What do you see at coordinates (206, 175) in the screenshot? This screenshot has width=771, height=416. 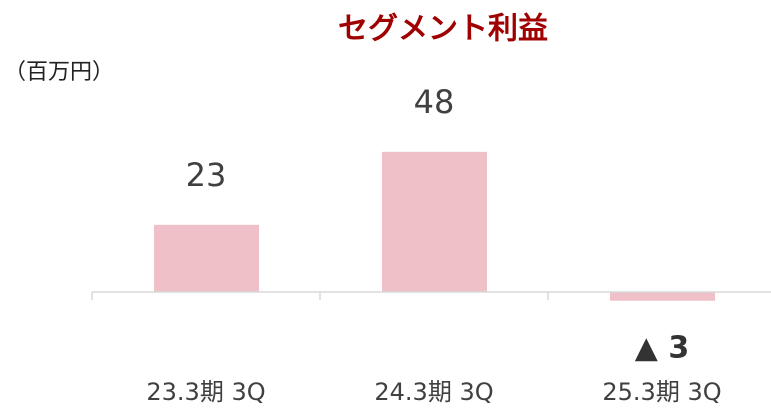 I see `data-label: 23` at bounding box center [206, 175].